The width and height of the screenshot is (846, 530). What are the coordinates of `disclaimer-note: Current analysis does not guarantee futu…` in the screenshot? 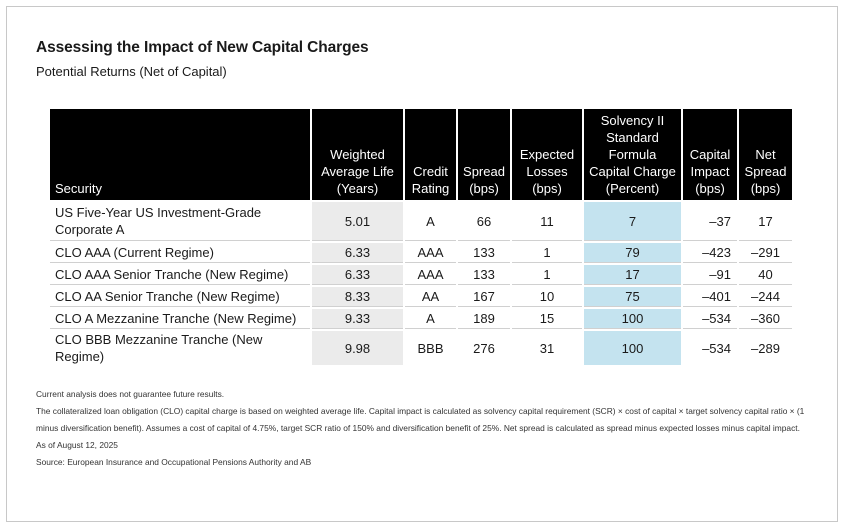 It's located at (130, 394).